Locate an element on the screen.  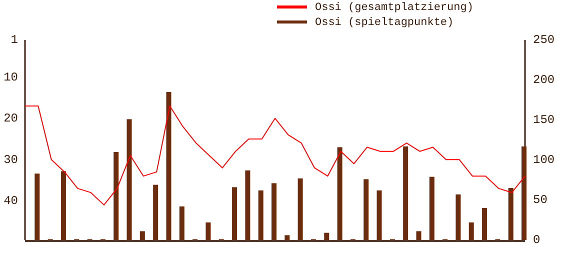
y-tick-label: 100 is located at coordinates (544, 160).